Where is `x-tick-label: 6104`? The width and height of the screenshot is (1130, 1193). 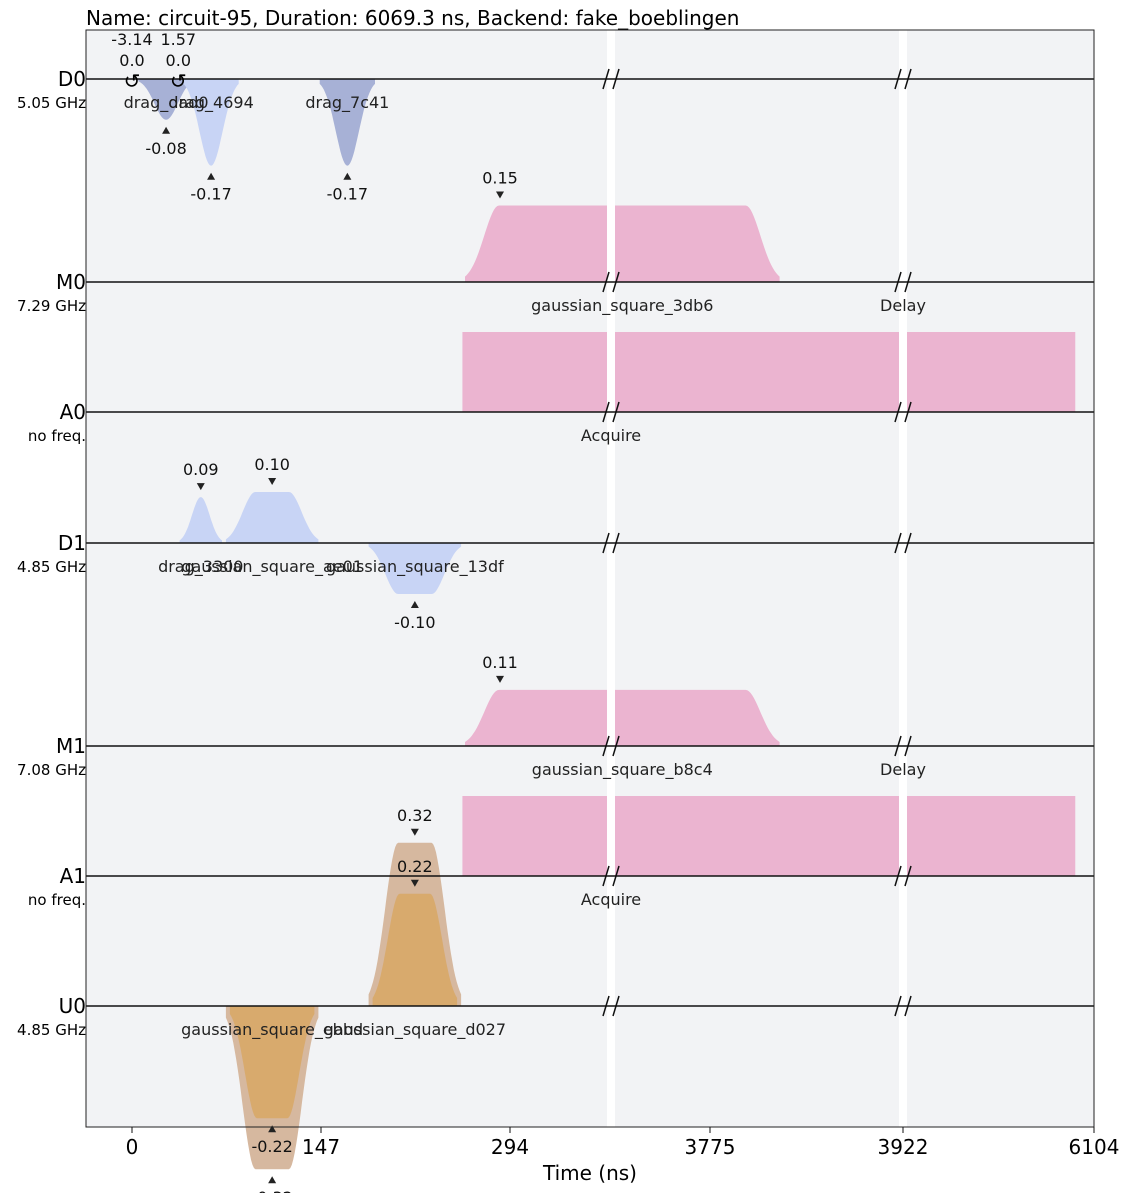 x-tick-label: 6104 is located at coordinates (1094, 1147).